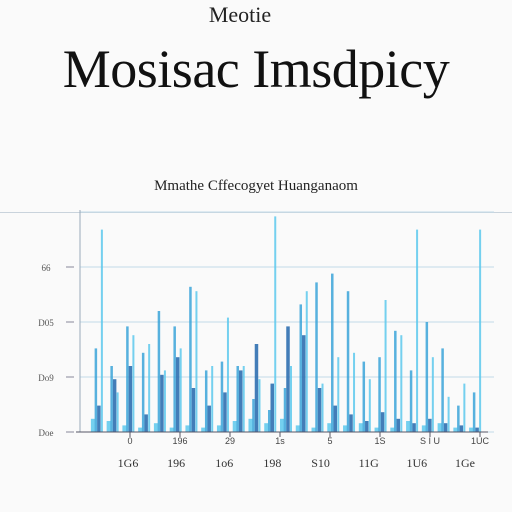  Describe the element at coordinates (46, 433) in the screenshot. I see `y-tick-label: Doe` at that location.